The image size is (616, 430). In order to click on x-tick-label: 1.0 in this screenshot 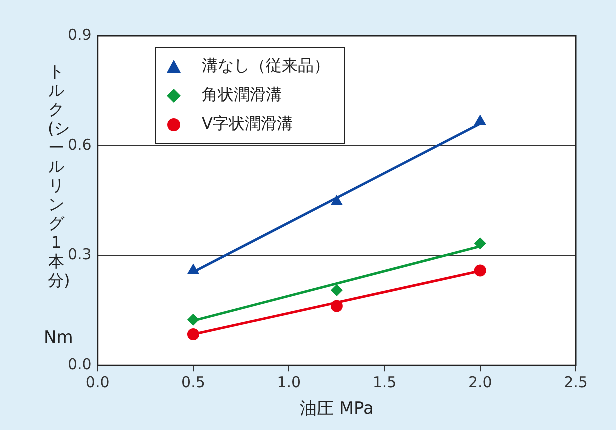, I will do `click(289, 382)`.